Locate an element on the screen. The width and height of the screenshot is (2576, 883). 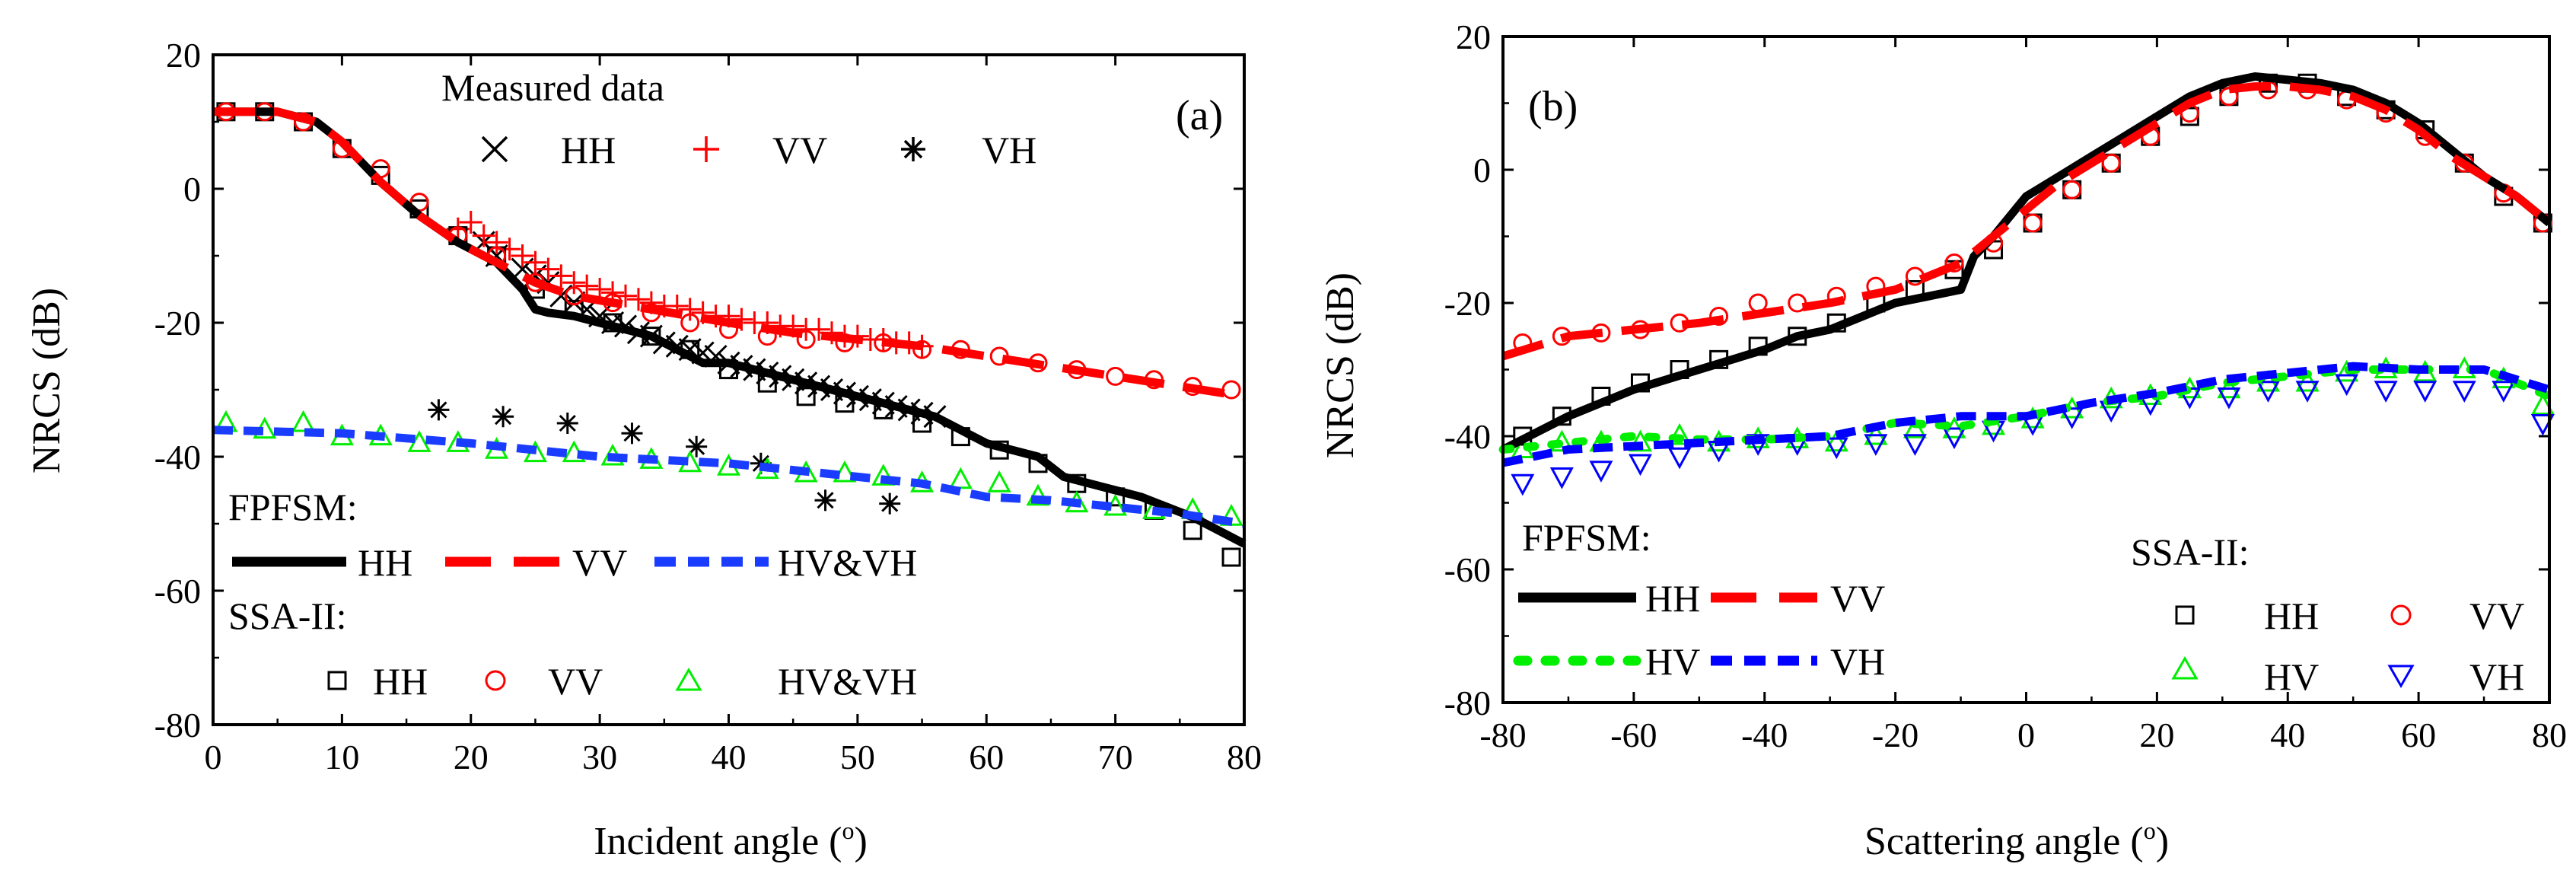
legend-measured-title: Measured data is located at coordinates (552, 87).